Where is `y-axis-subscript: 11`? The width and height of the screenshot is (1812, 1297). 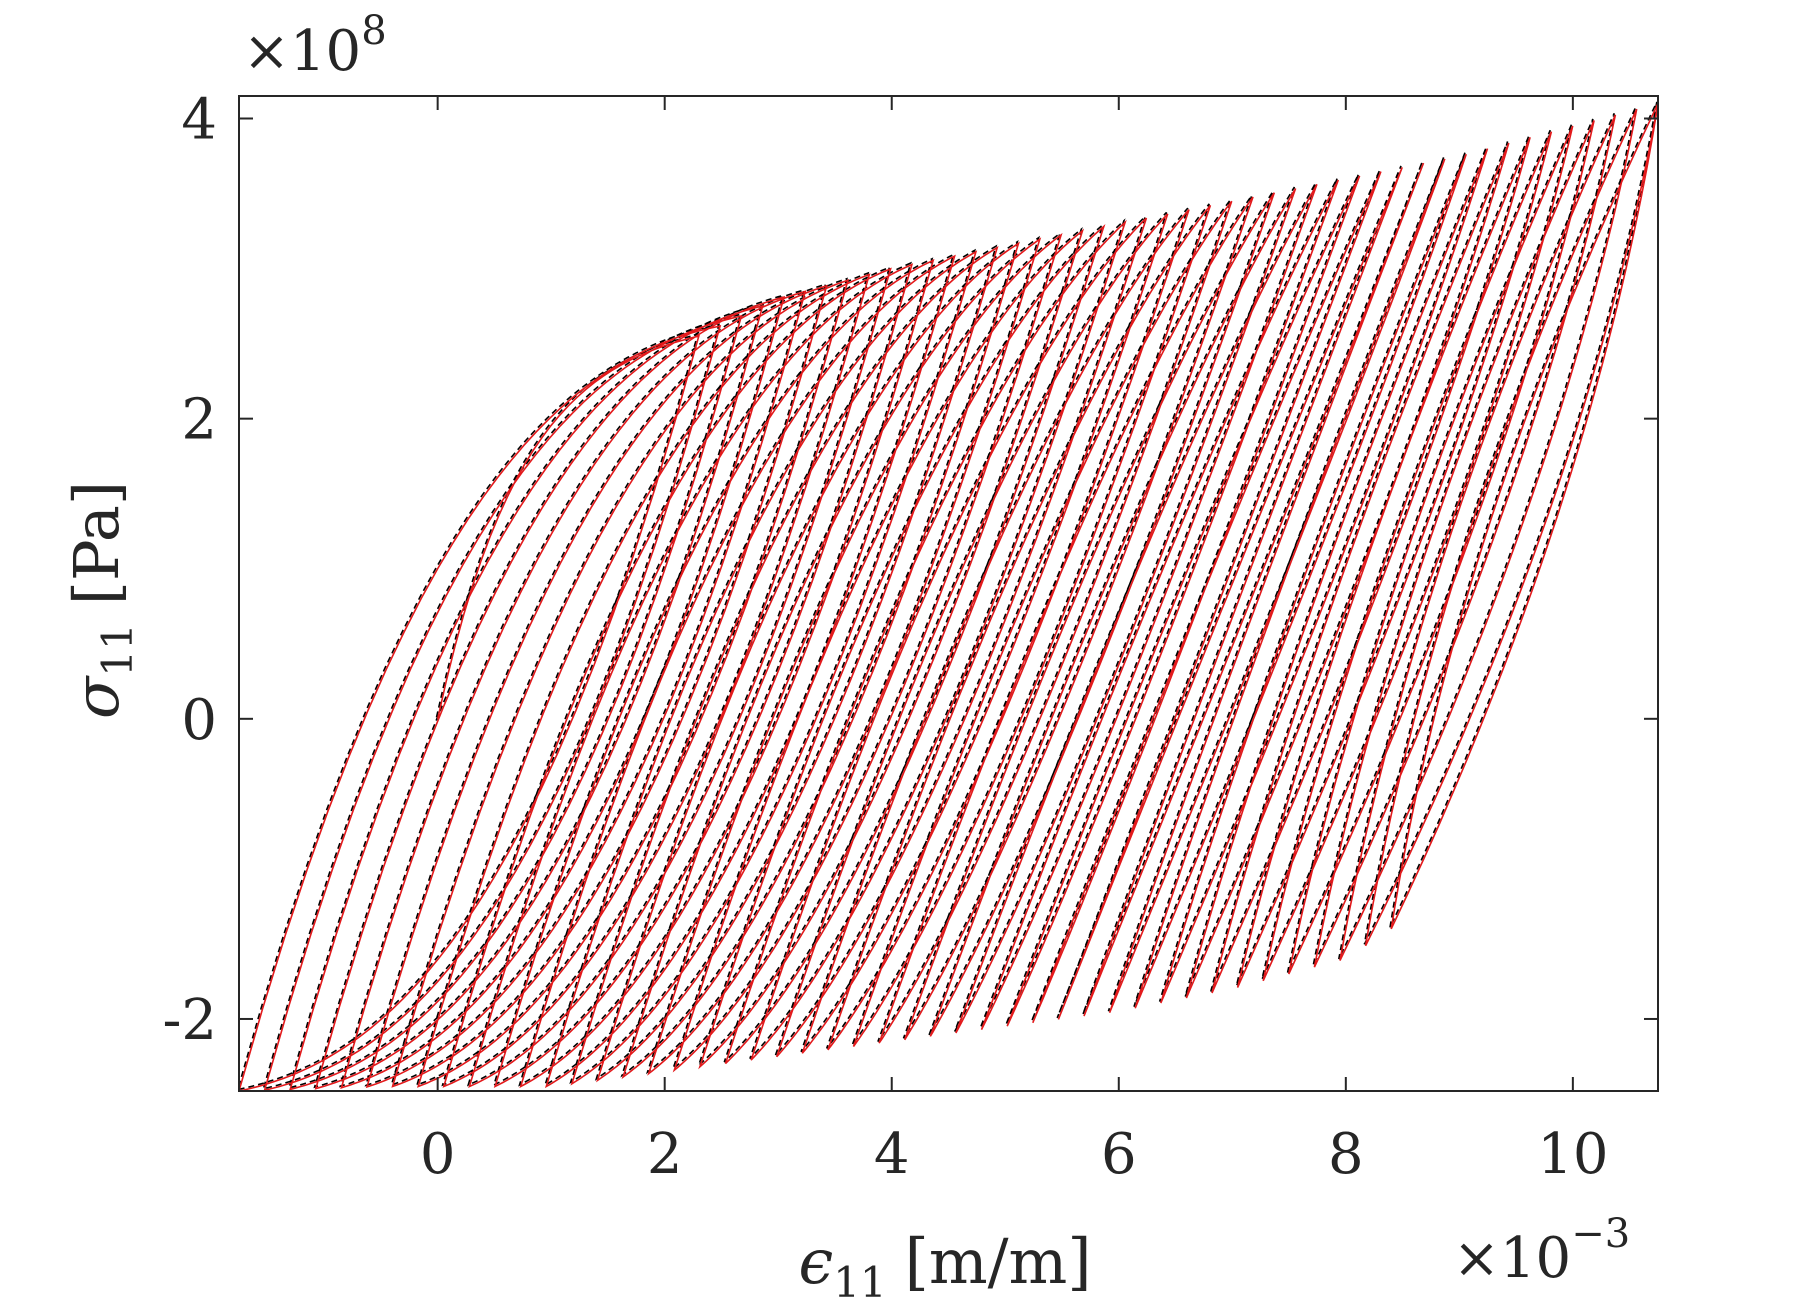
y-axis-subscript: 11 is located at coordinates (117, 649).